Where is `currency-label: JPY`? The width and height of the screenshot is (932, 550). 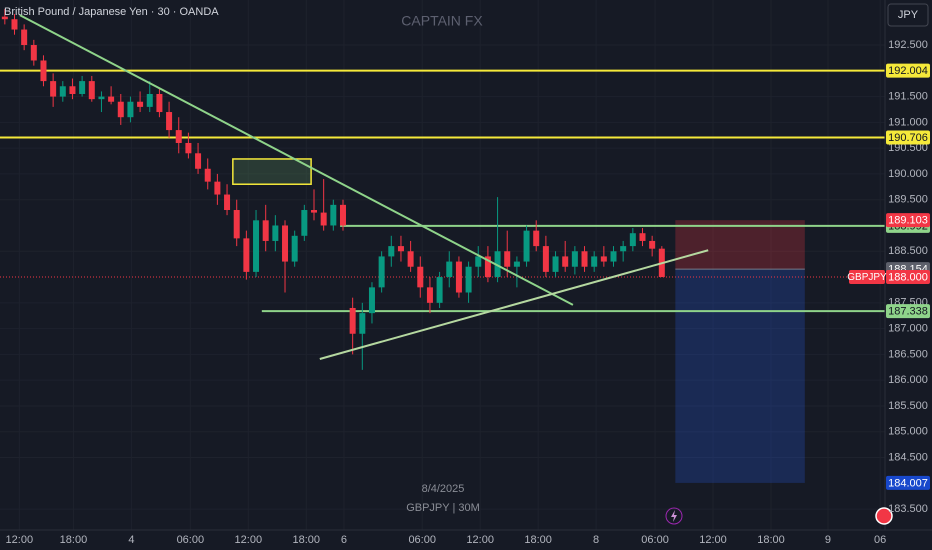
currency-label: JPY is located at coordinates (908, 15).